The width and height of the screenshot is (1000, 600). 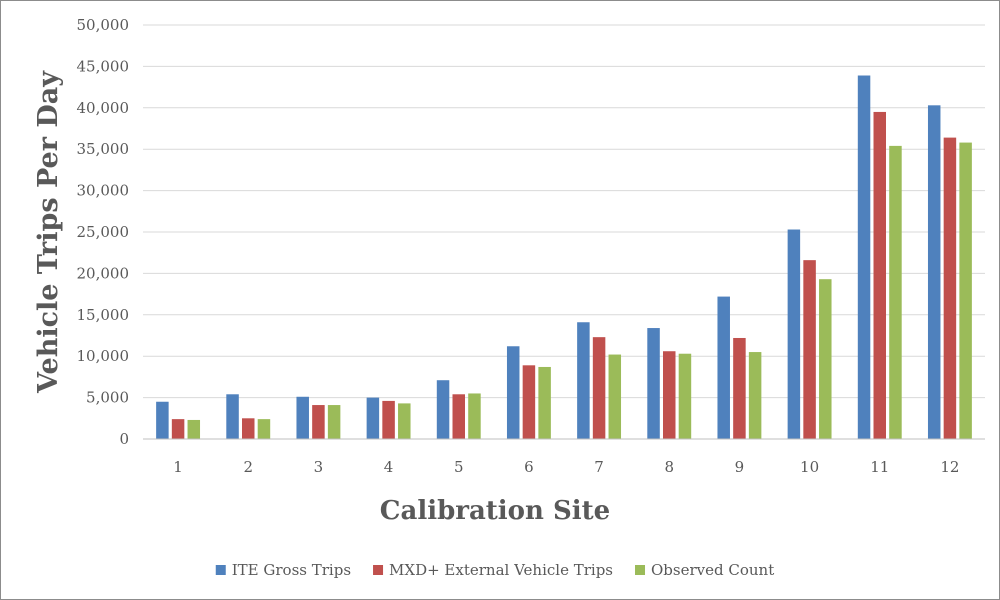 I want to click on x-tick-label: 6, so click(x=529, y=467).